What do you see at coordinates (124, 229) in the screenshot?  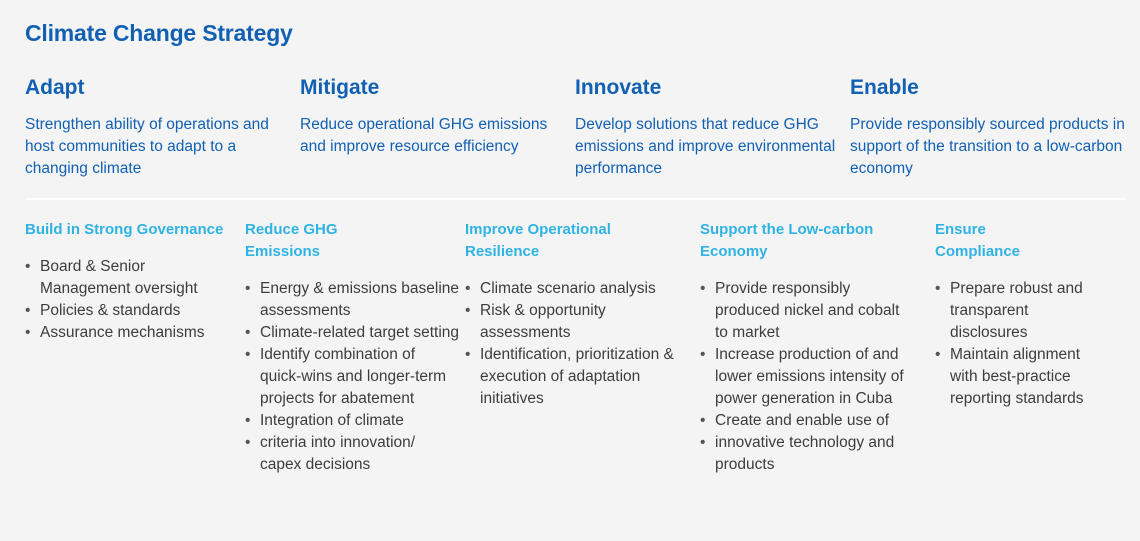 I see `column-heading: Build in Strong Governance` at bounding box center [124, 229].